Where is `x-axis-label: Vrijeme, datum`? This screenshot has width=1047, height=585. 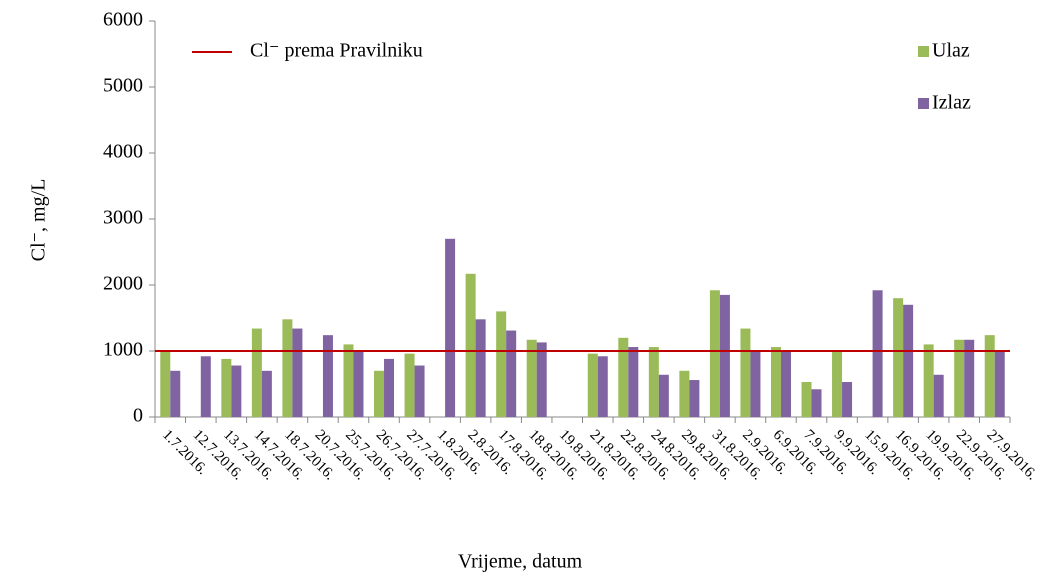
x-axis-label: Vrijeme, datum is located at coordinates (520, 562).